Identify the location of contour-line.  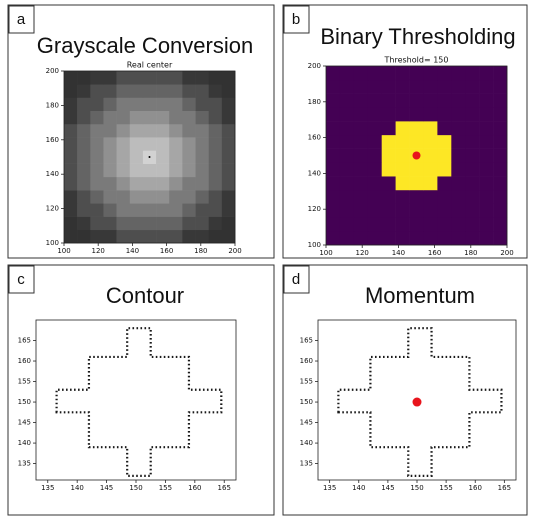
(420, 402).